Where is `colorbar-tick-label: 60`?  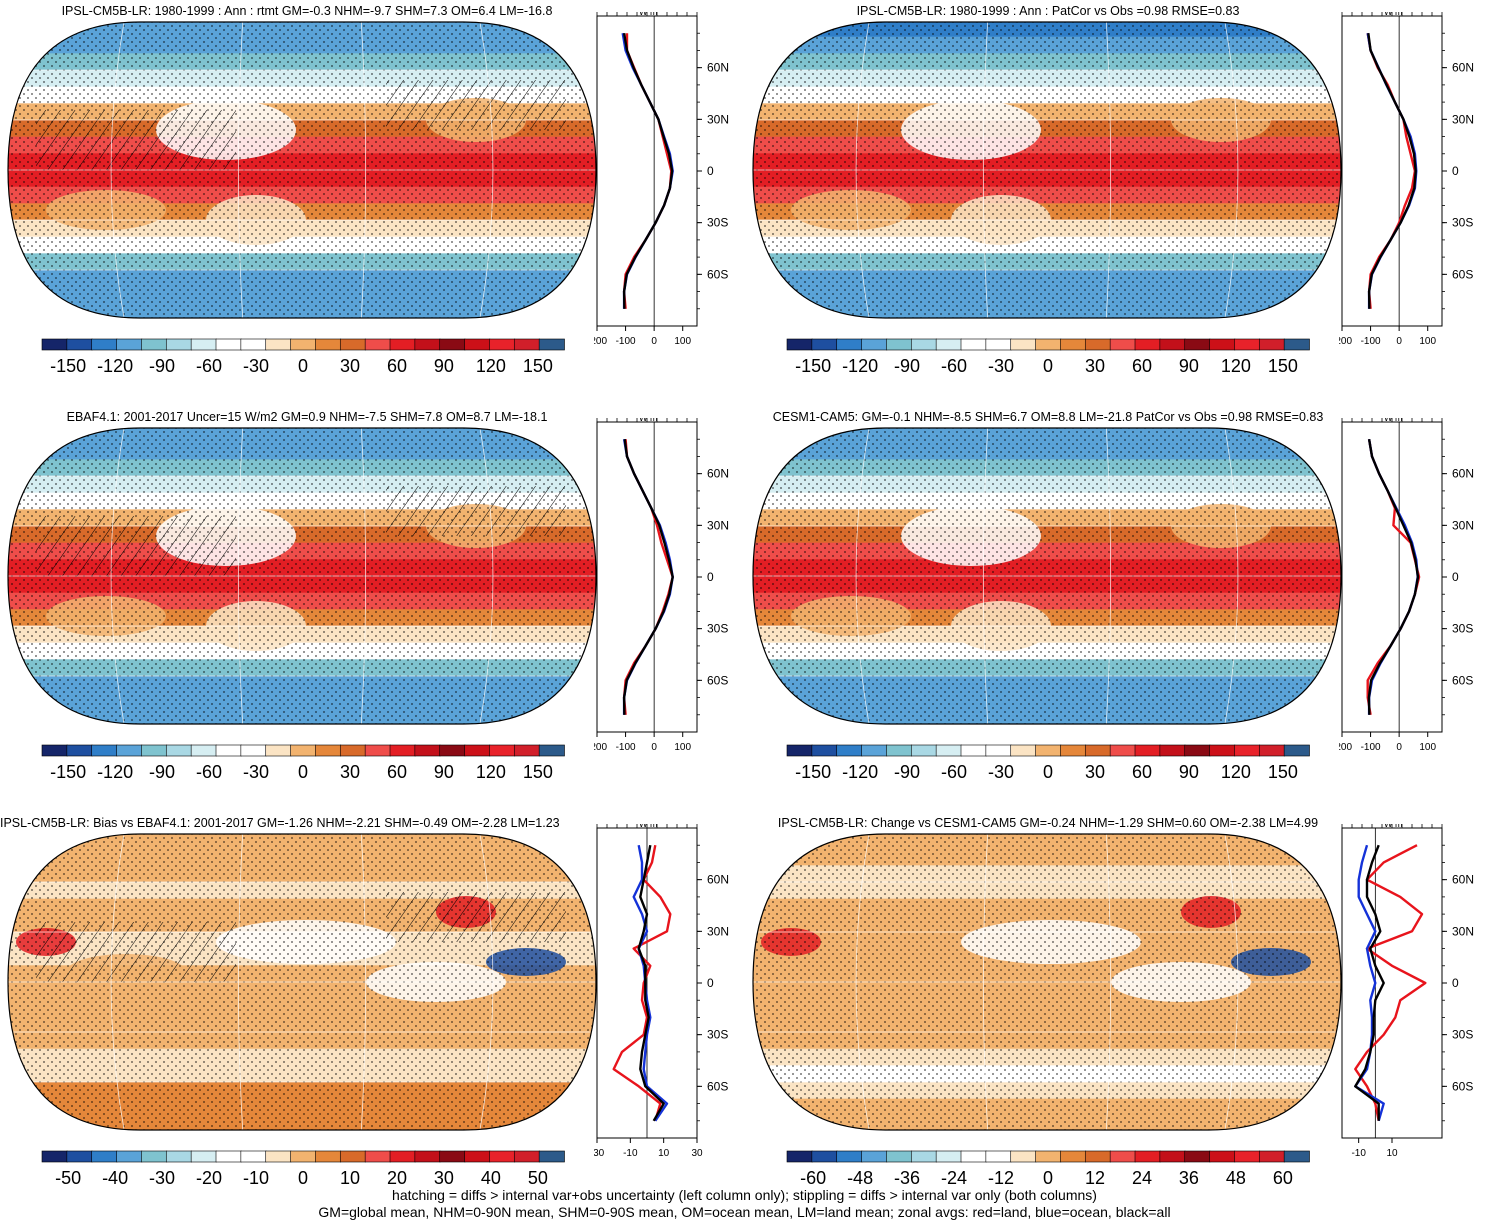
colorbar-tick-label: 60 is located at coordinates (1283, 1178).